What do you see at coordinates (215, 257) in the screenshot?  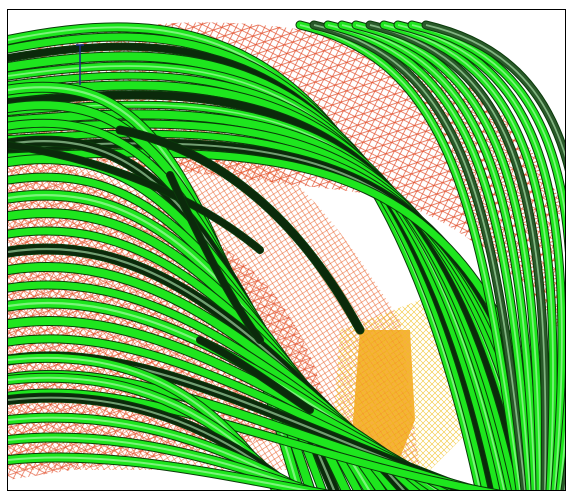 I see `dark-tube-c` at bounding box center [215, 257].